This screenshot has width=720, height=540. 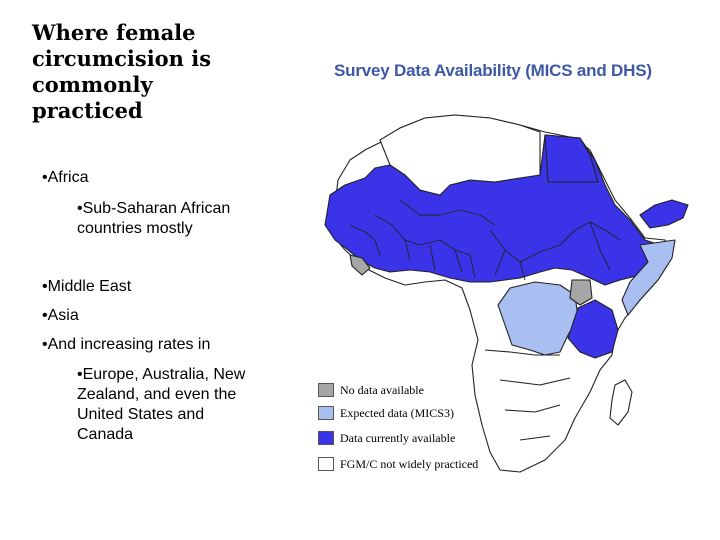 What do you see at coordinates (593, 329) in the screenshot?
I see `tanzania-data-region` at bounding box center [593, 329].